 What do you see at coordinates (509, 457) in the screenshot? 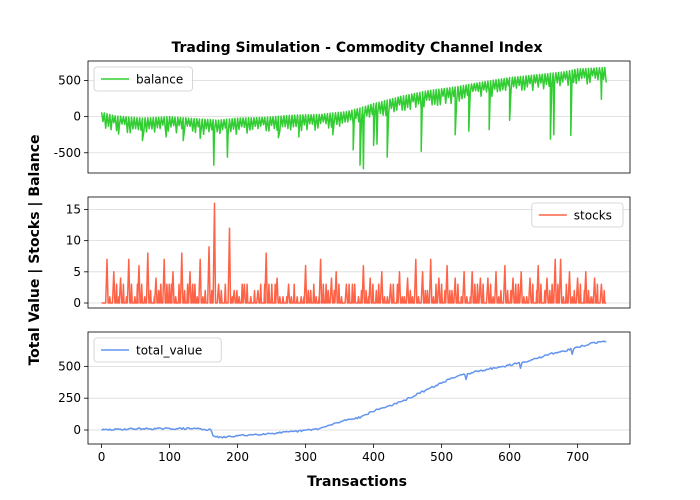
I see `x-tick-label: 600` at bounding box center [509, 457].